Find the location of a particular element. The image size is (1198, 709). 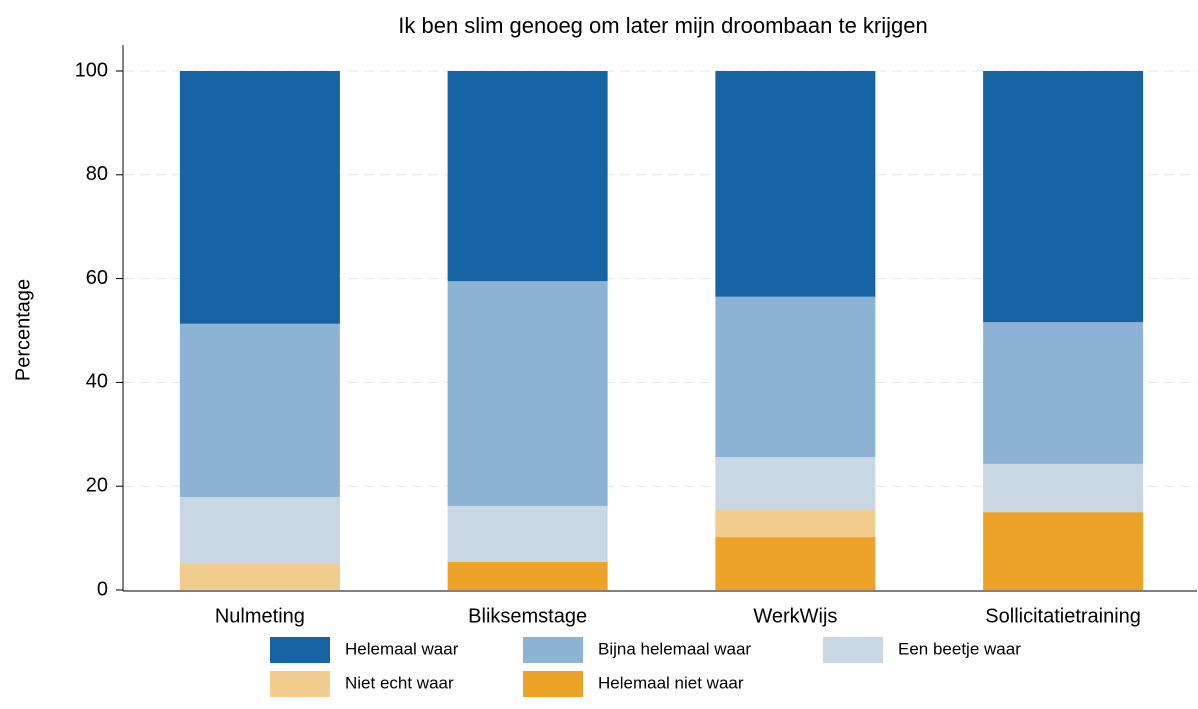

x-tick-label: Sollicitatietraining is located at coordinates (1063, 616).